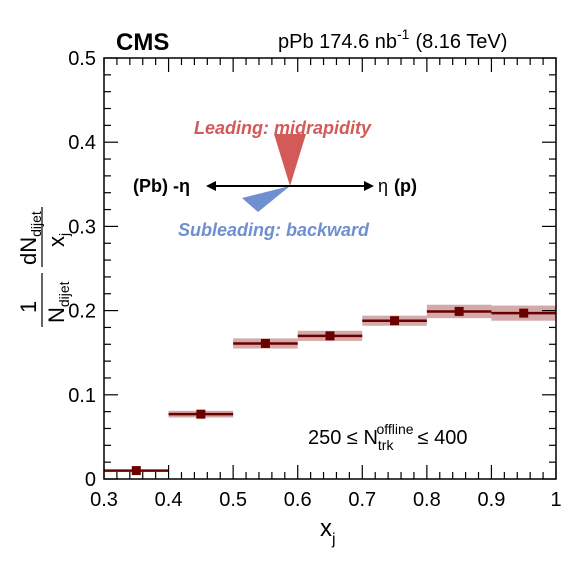 The height and width of the screenshot is (565, 580). What do you see at coordinates (325, 500) in the screenshot?
I see `x-tick-labels: 0.3 0.4 0.5 0.6 0.7 0.8 0.9 1` at bounding box center [325, 500].